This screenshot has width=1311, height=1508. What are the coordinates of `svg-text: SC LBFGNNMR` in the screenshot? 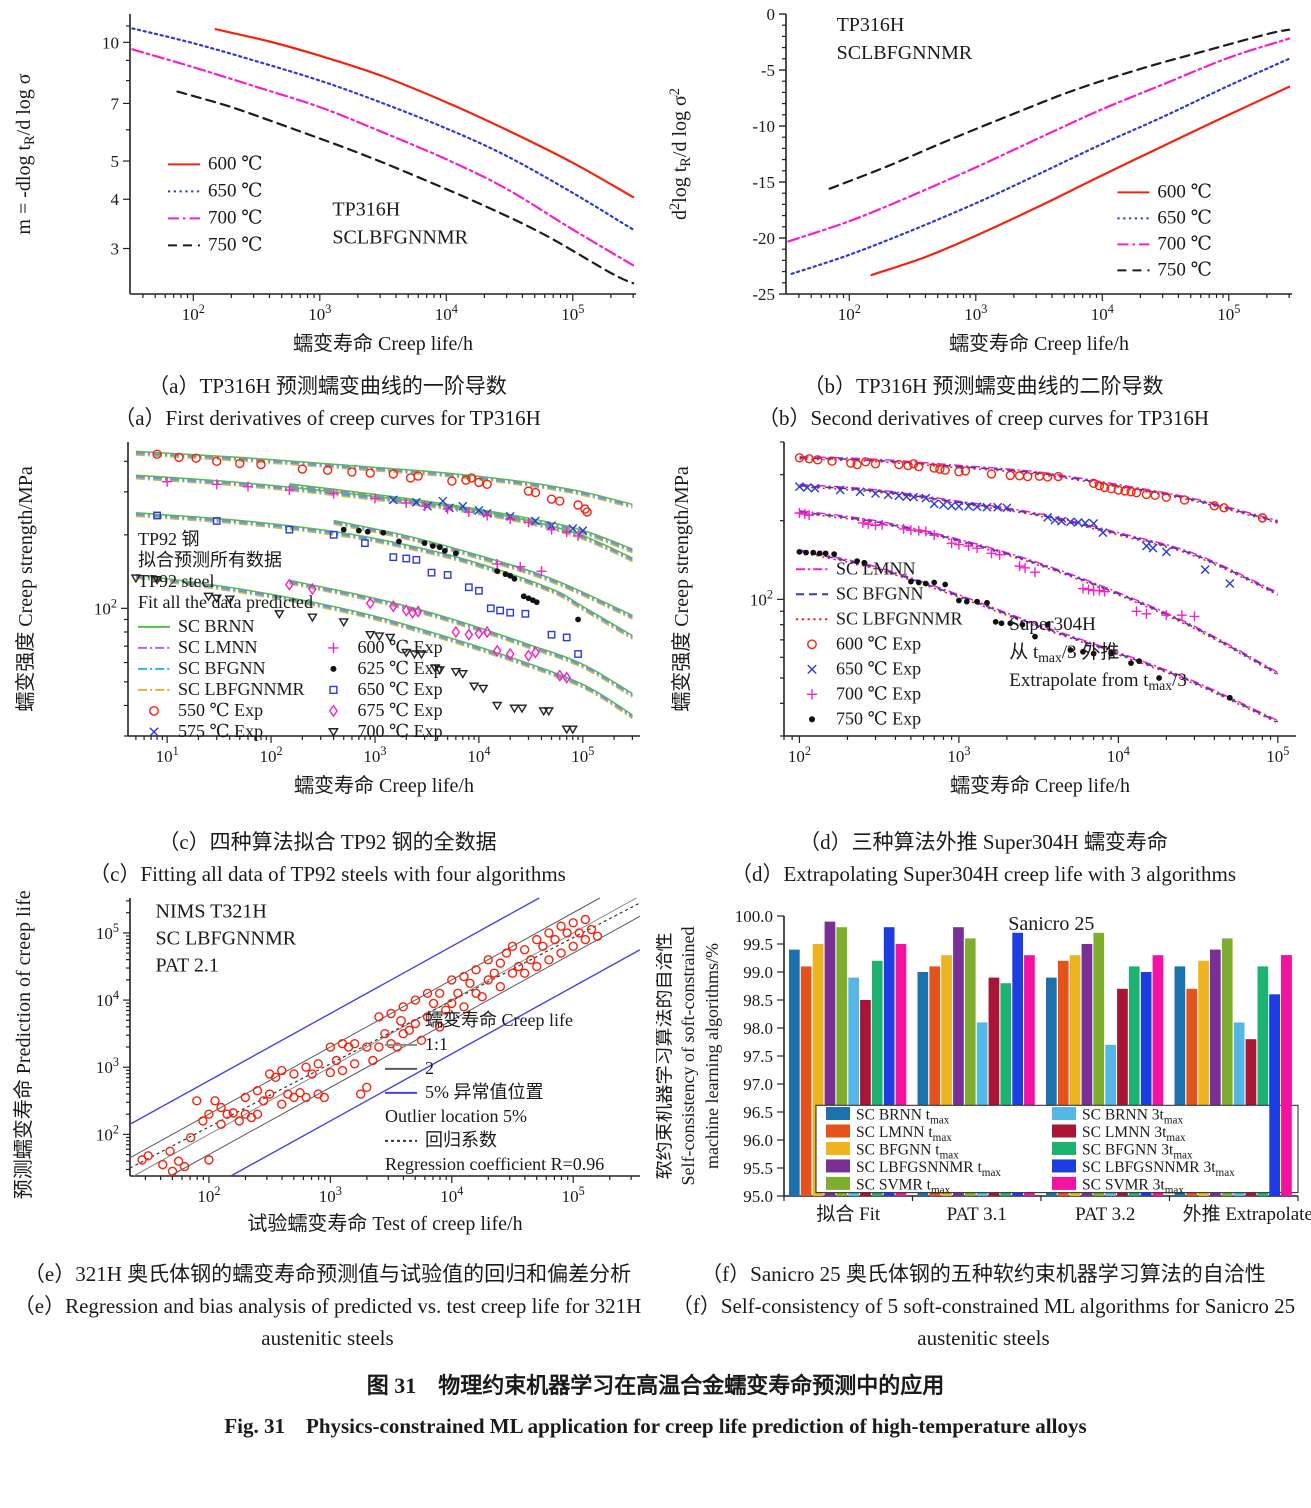 It's located at (899, 618).